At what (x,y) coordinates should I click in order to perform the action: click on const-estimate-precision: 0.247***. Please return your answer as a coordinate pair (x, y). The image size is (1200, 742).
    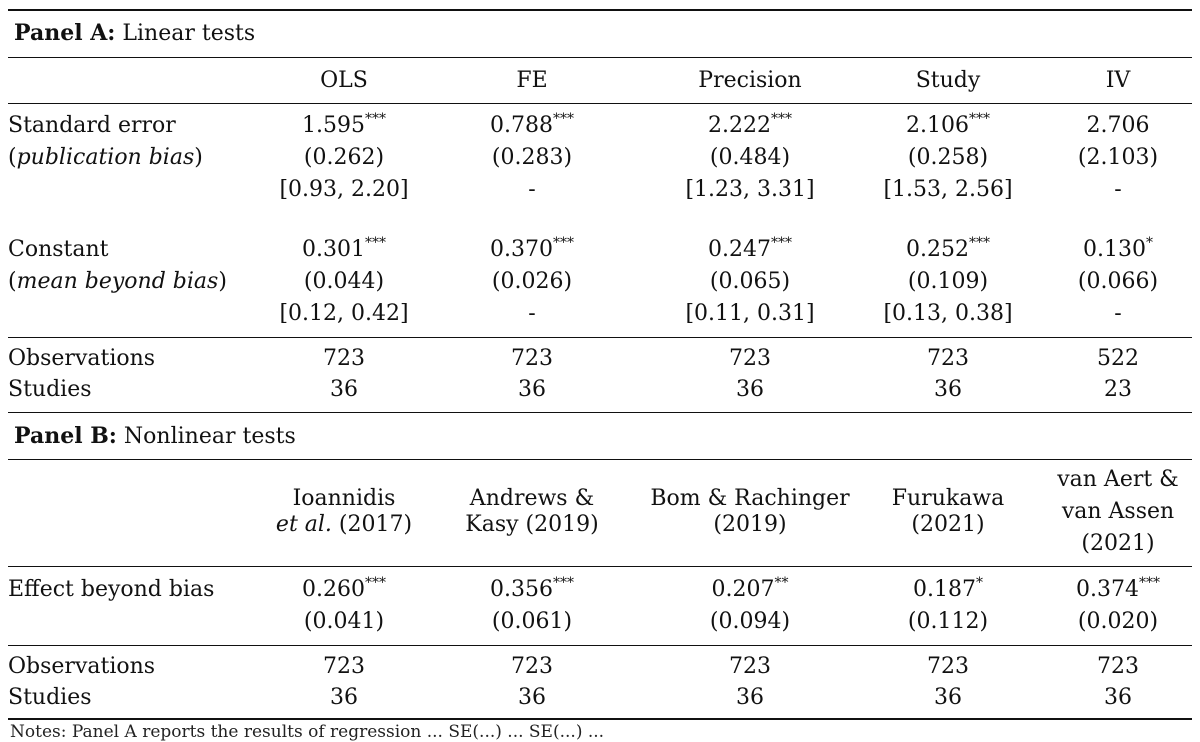
    Looking at the image, I should click on (750, 248).